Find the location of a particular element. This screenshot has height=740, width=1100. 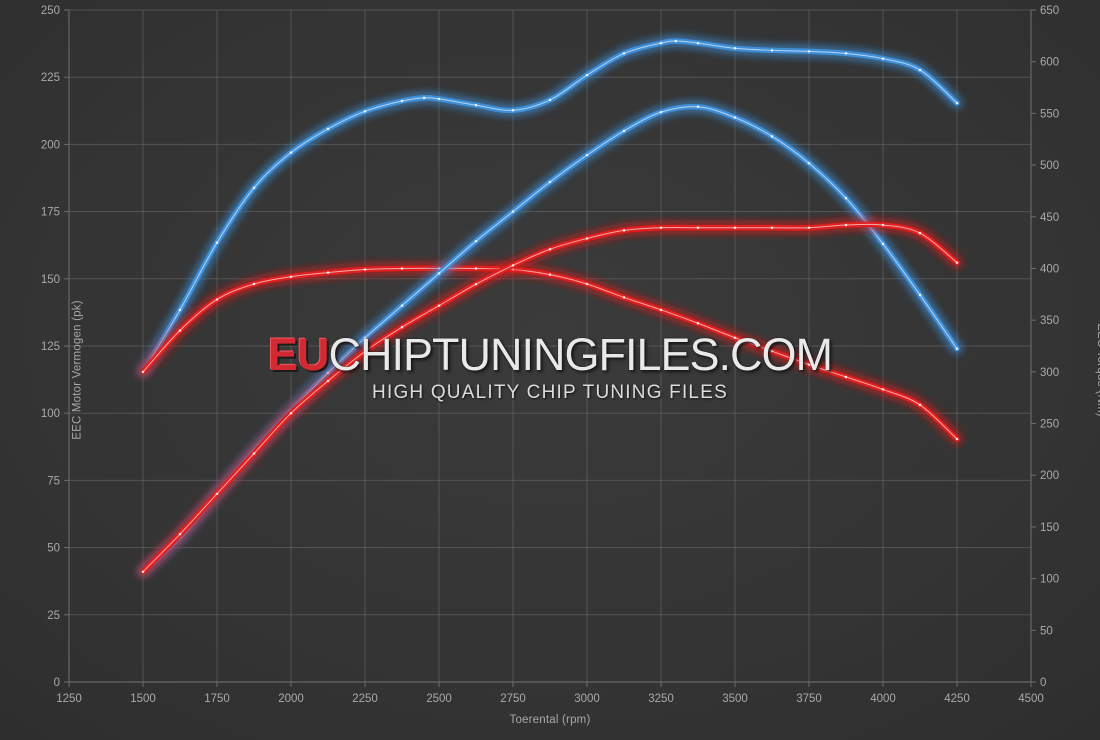

svg-text: 4000 is located at coordinates (883, 699).